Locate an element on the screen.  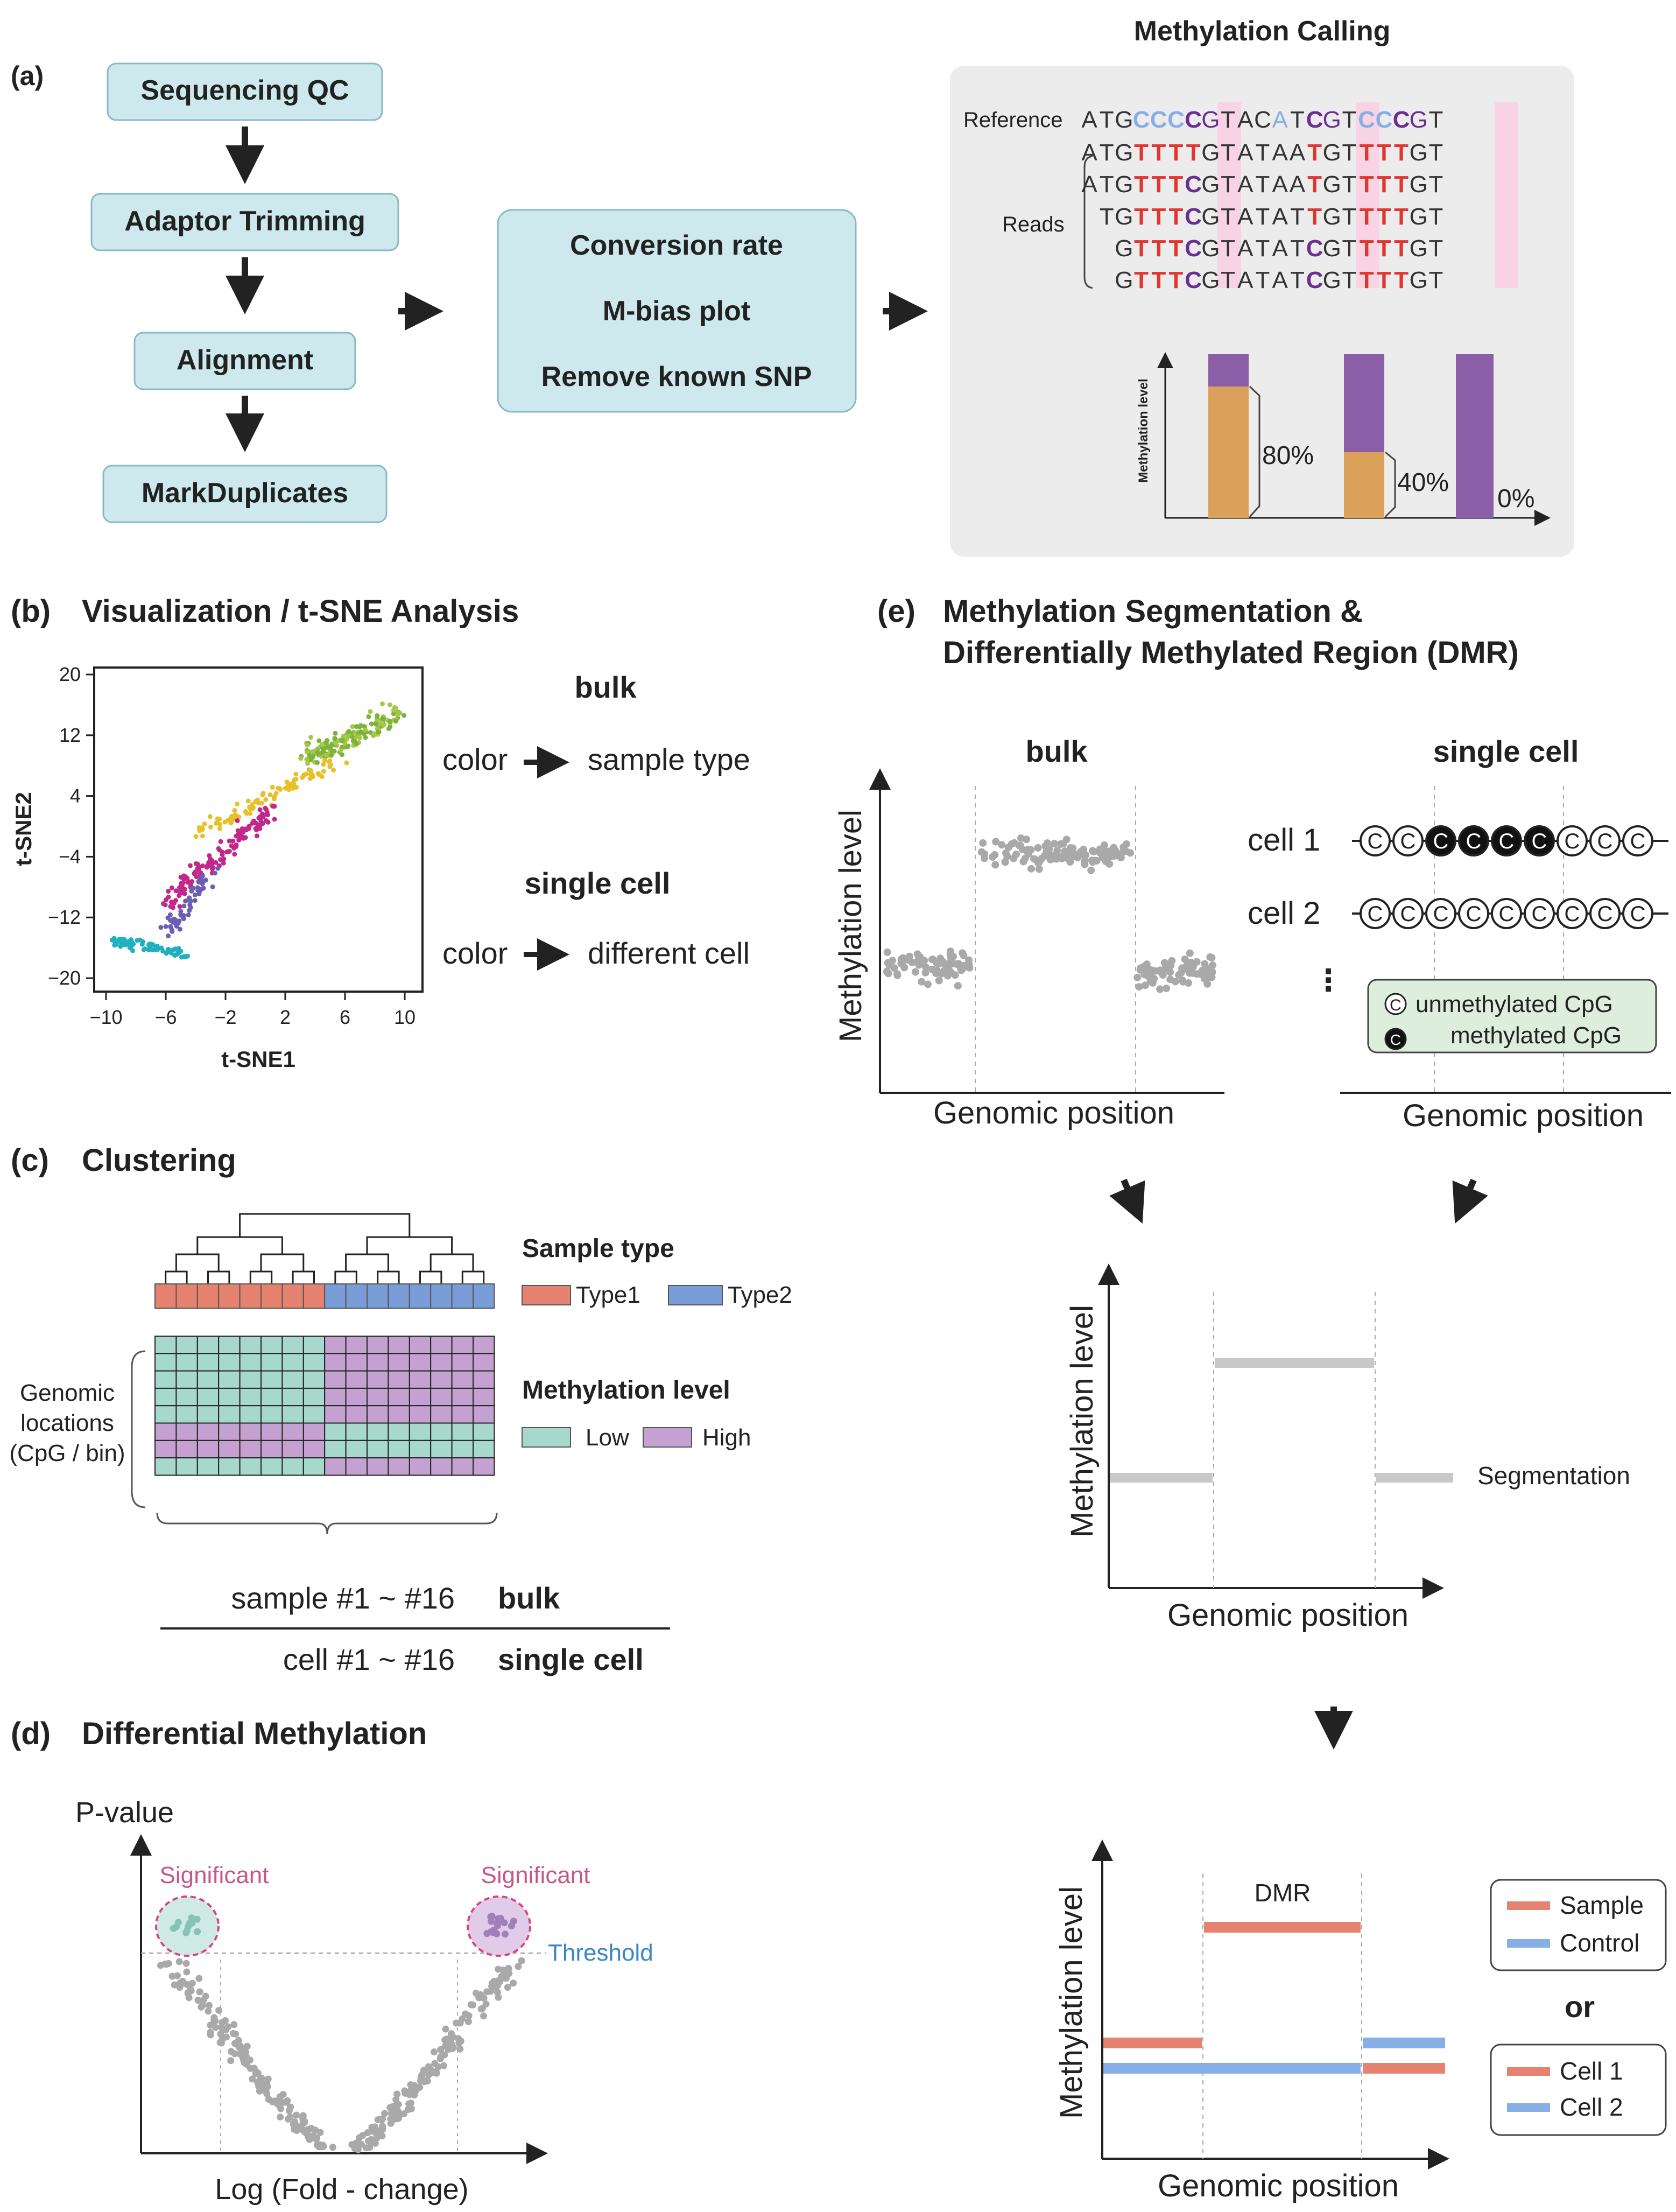
volcano-points is located at coordinates (341, 2033).